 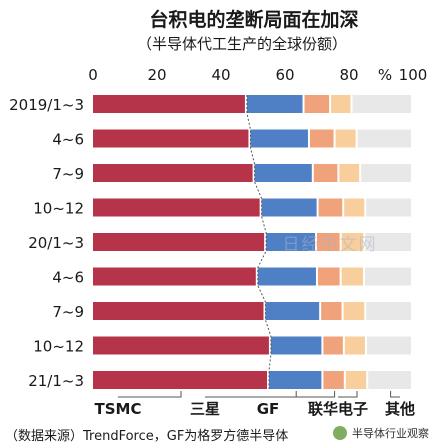 What do you see at coordinates (348, 75) in the screenshot?
I see `x-tick-label: 80` at bounding box center [348, 75].